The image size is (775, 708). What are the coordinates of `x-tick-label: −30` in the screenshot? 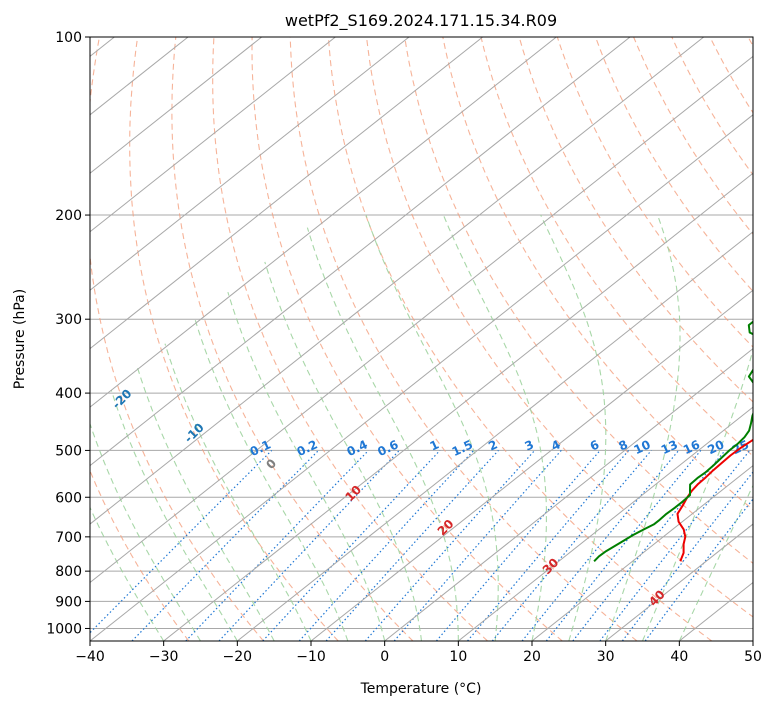 It's located at (164, 657).